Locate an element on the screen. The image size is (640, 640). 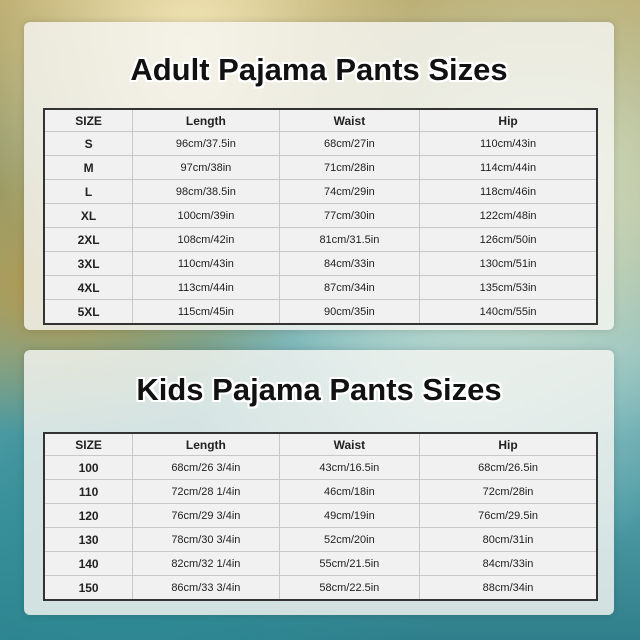
measurement-cell: 86cm/33 3/4in is located at coordinates (206, 588).